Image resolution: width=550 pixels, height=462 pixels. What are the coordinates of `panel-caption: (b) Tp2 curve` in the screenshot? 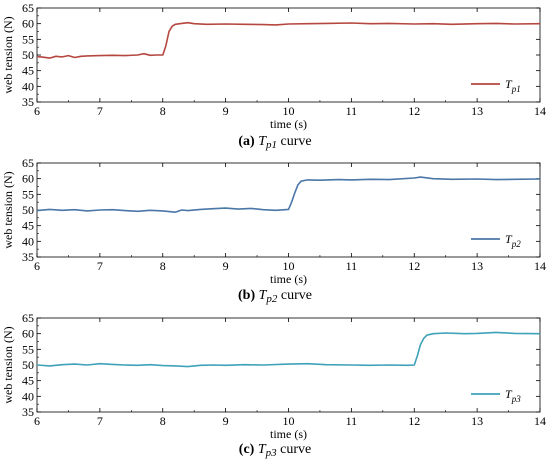 It's located at (275, 296).